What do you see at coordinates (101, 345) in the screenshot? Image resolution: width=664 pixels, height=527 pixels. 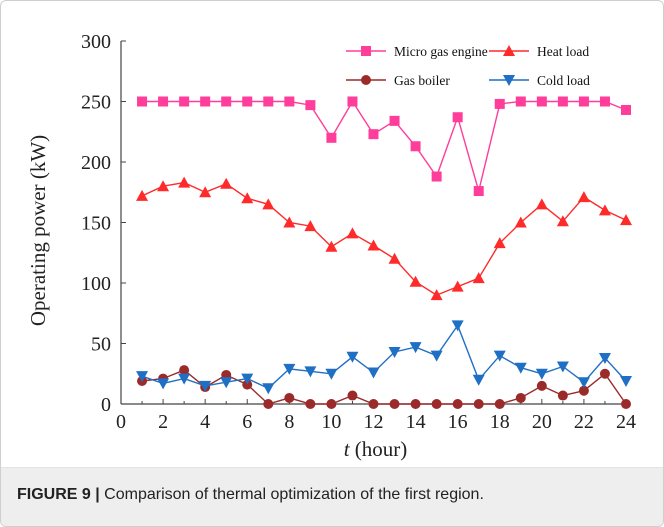 I see `y-tick-label: 50` at bounding box center [101, 345].